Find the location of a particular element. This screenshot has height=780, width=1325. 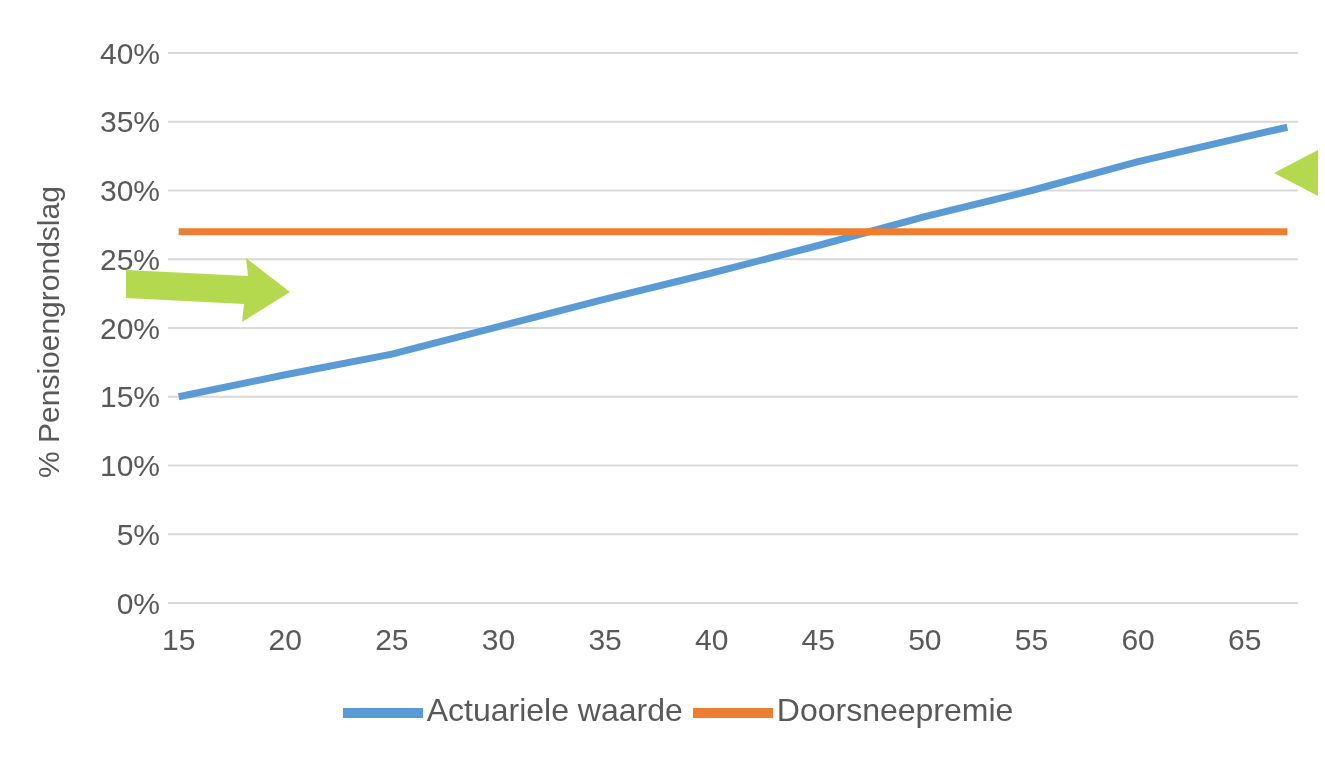

y-axis-title: % Pensioengrondslag is located at coordinates (48, 332).